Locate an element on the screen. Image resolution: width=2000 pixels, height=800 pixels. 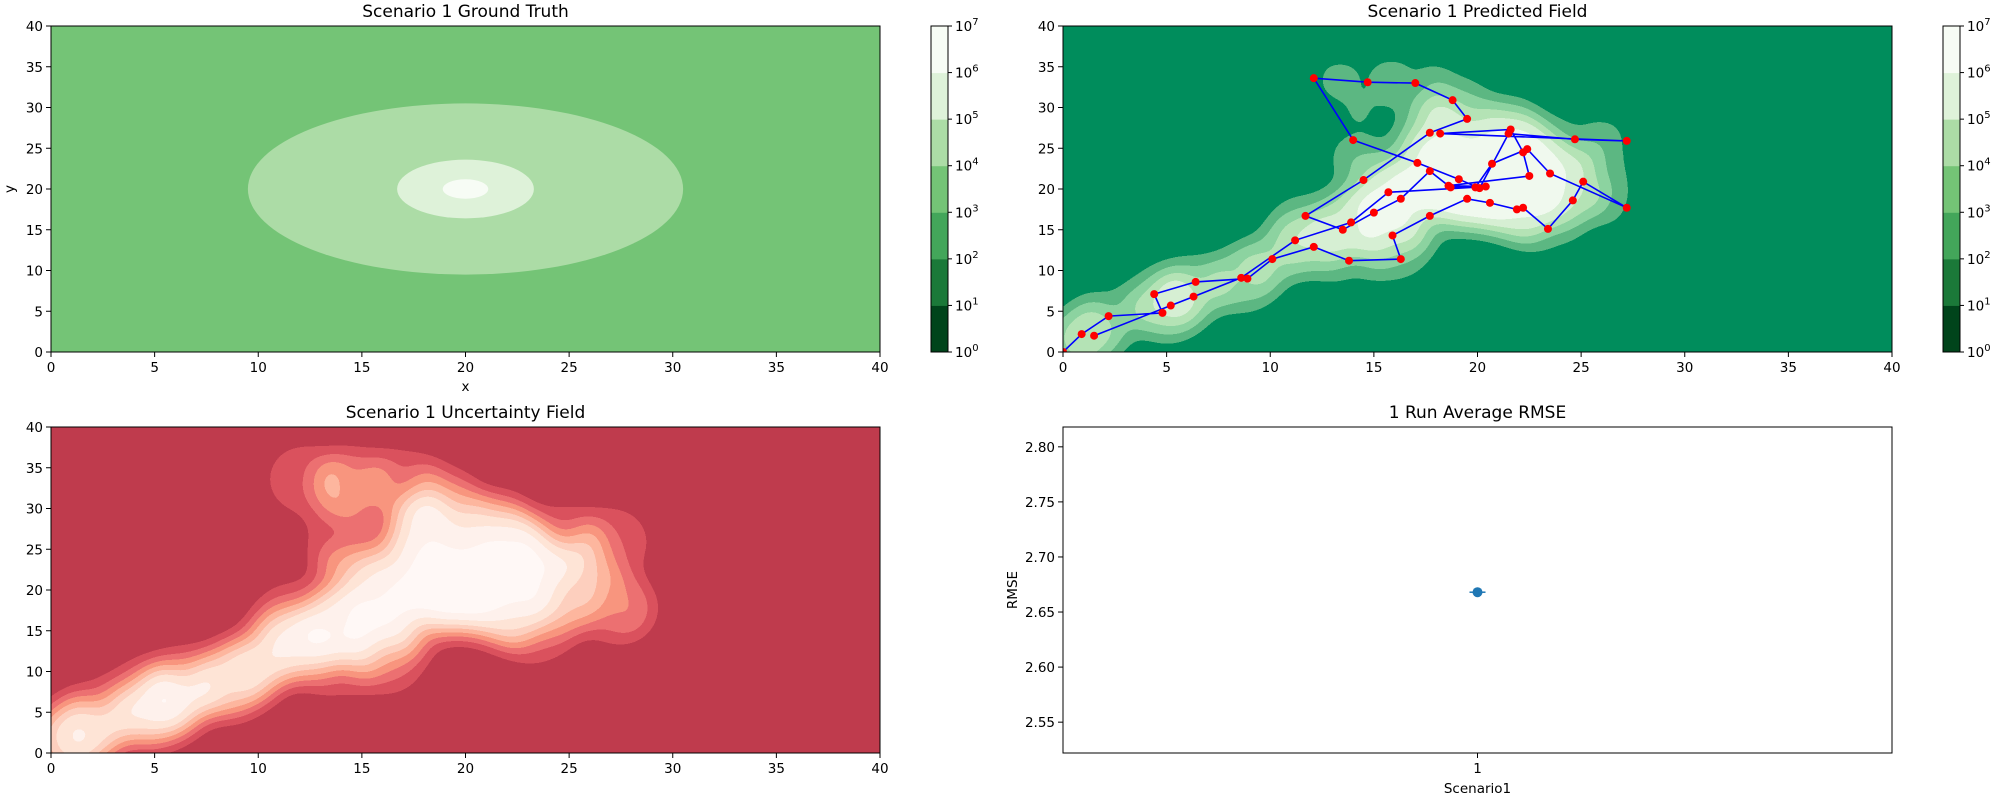
ground-truth-xtick-label: 25 is located at coordinates (569, 368).